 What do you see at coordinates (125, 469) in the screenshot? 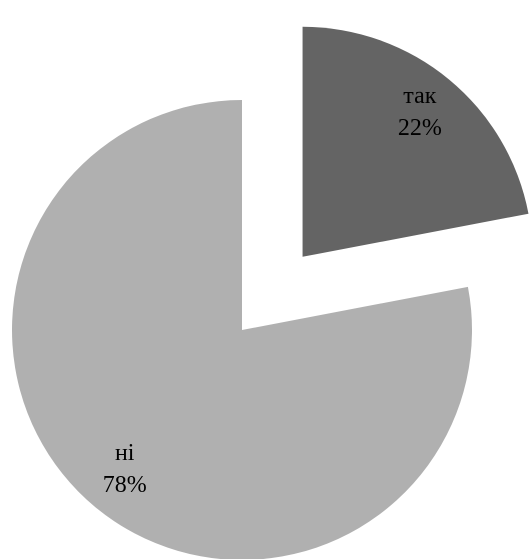
I see `slice-label-2: ні 78%` at bounding box center [125, 469].